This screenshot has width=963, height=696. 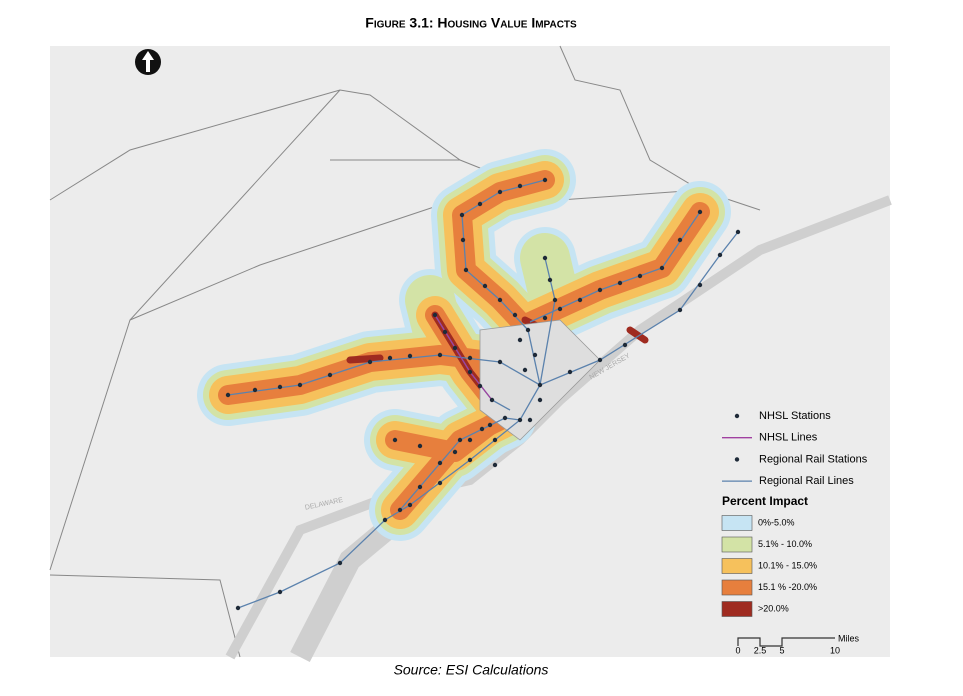 What do you see at coordinates (788, 438) in the screenshot?
I see `legend-label: NHSL Lines` at bounding box center [788, 438].